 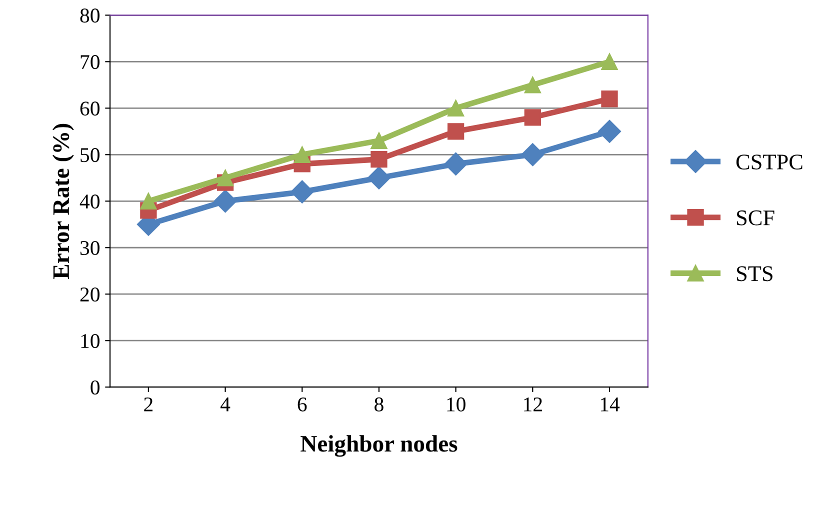 What do you see at coordinates (148, 404) in the screenshot?
I see `x-tick-label: 2` at bounding box center [148, 404].